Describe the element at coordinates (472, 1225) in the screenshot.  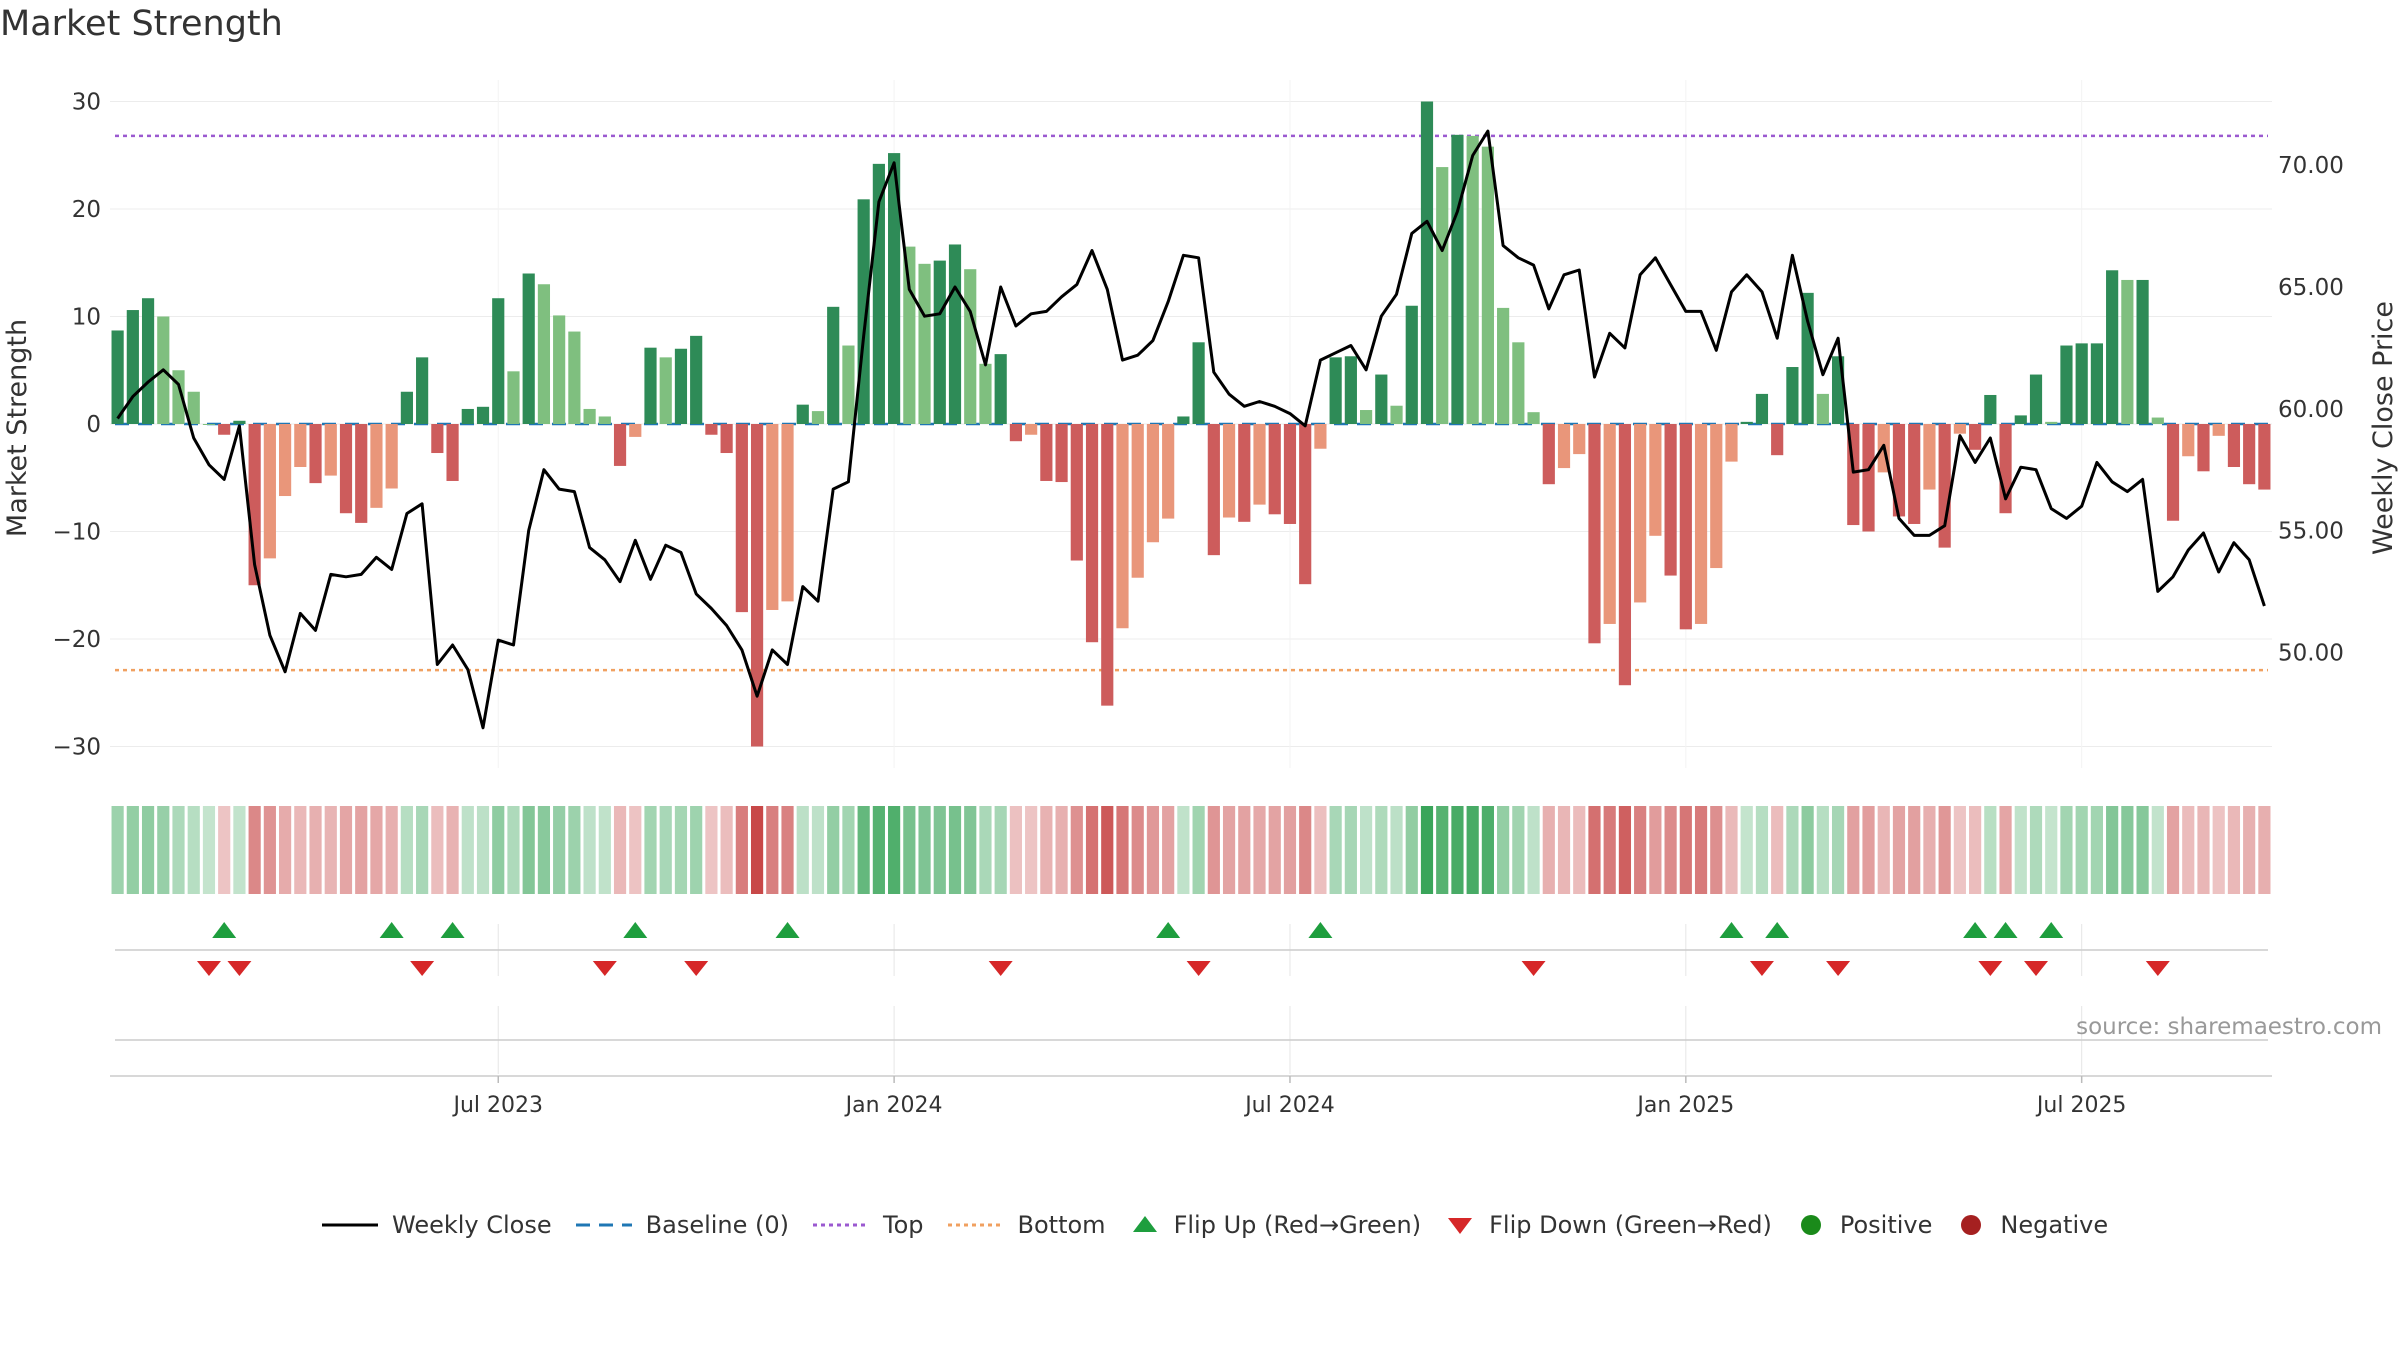
I see `legend-label: Weekly Close` at that location.